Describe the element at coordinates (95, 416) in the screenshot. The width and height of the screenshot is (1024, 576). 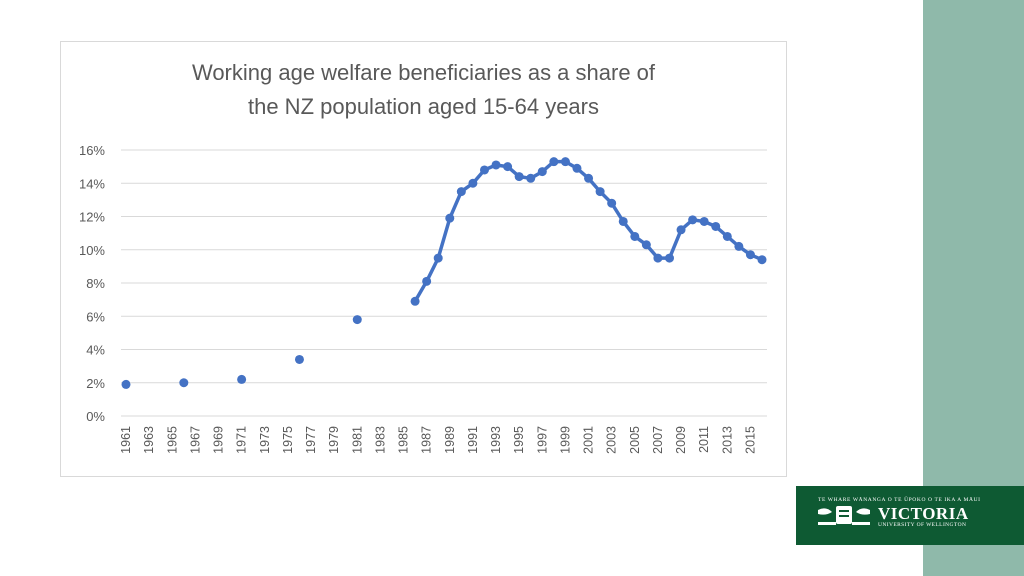
I see `y-tick-label: 0%` at that location.